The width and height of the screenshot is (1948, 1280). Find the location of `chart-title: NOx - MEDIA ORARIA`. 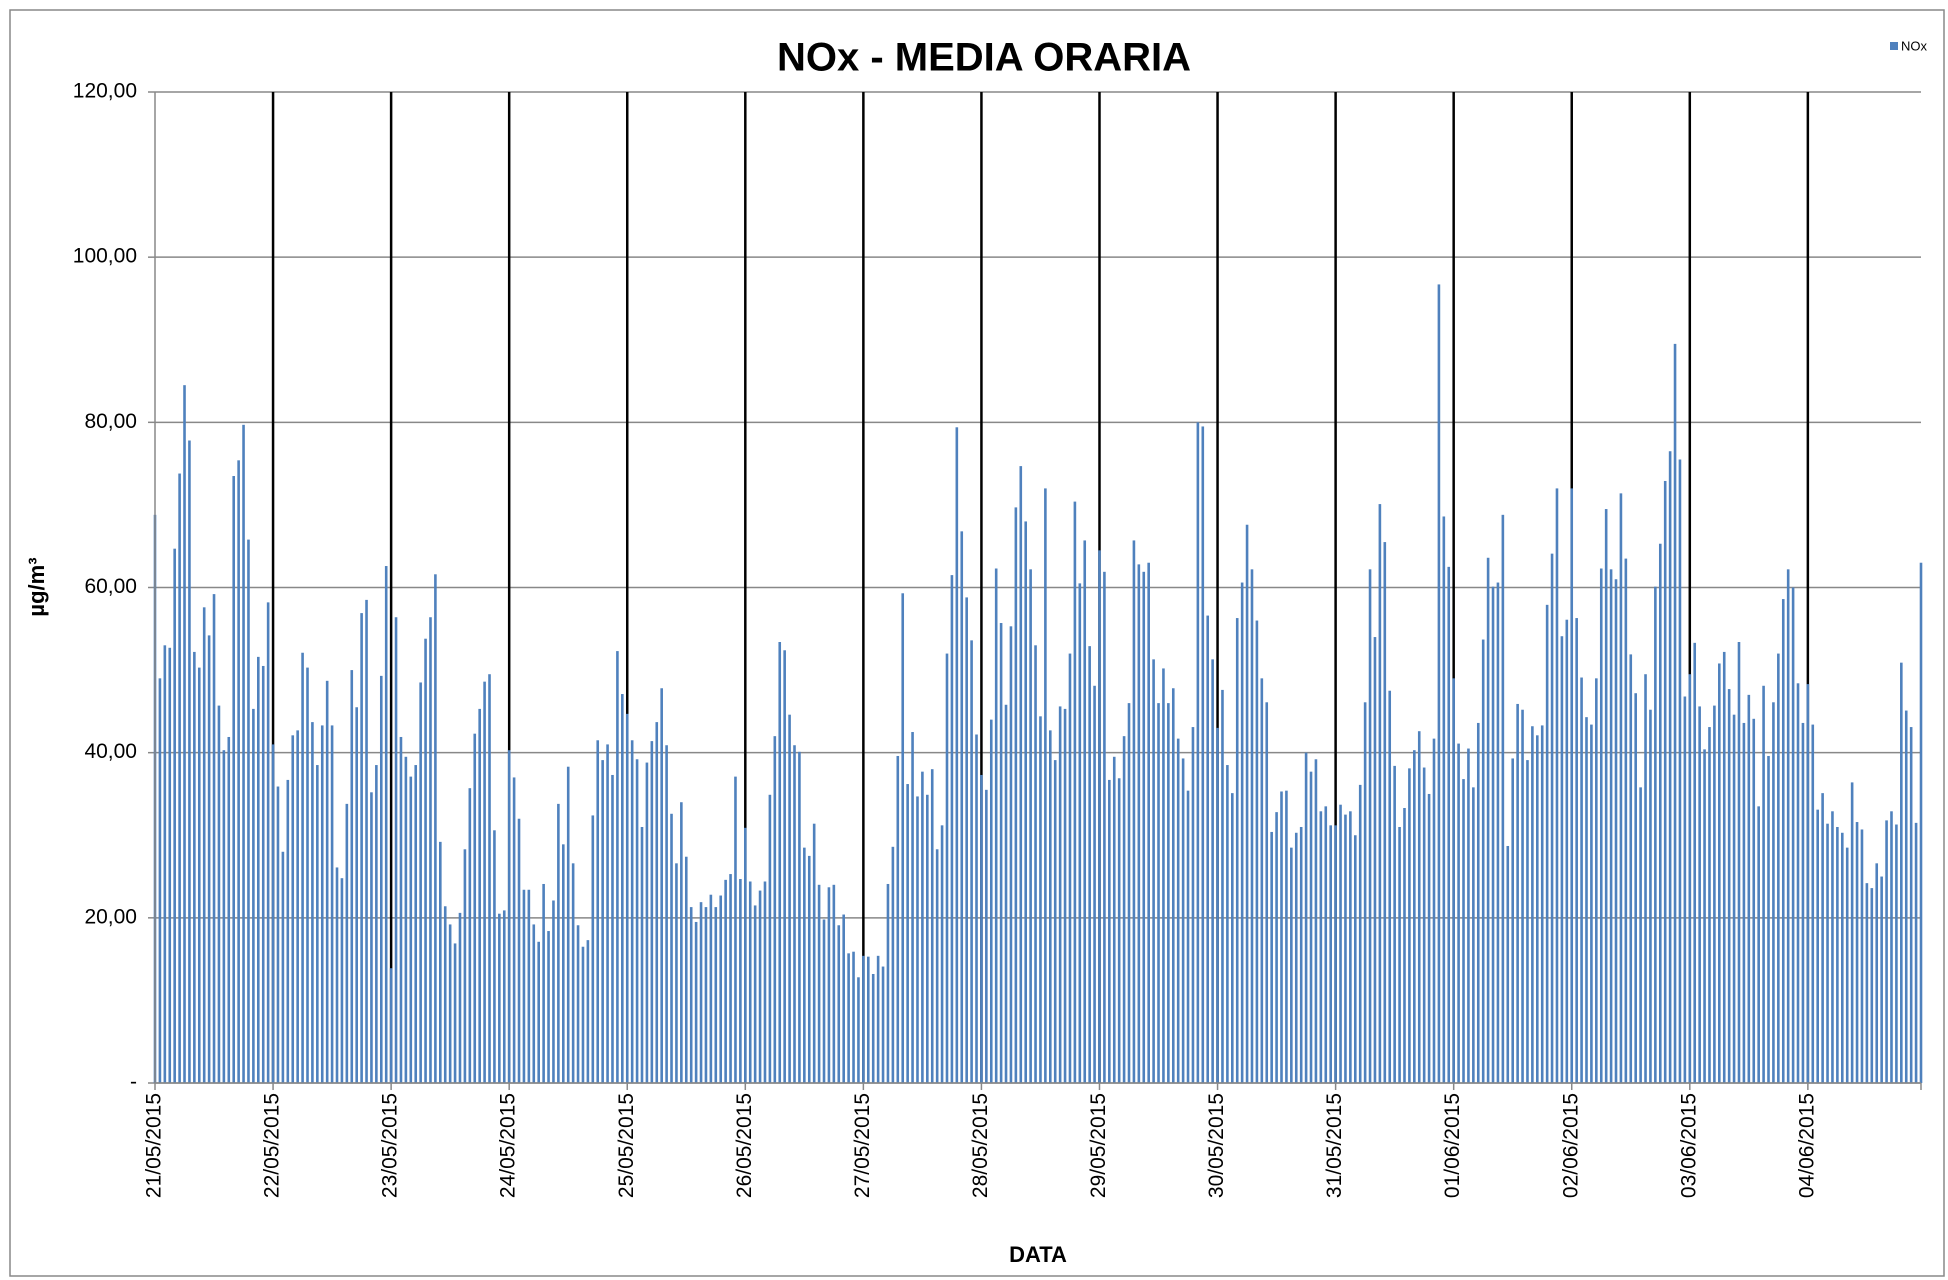

chart-title: NOx - MEDIA ORARIA is located at coordinates (984, 58).